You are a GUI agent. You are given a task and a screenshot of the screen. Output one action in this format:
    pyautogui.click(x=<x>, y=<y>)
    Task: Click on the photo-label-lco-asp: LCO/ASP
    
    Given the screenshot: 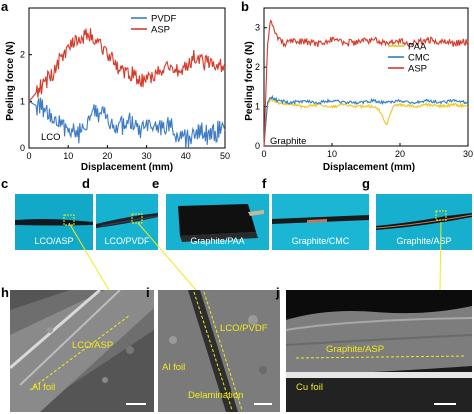 What is the action you would take?
    pyautogui.click(x=54, y=241)
    